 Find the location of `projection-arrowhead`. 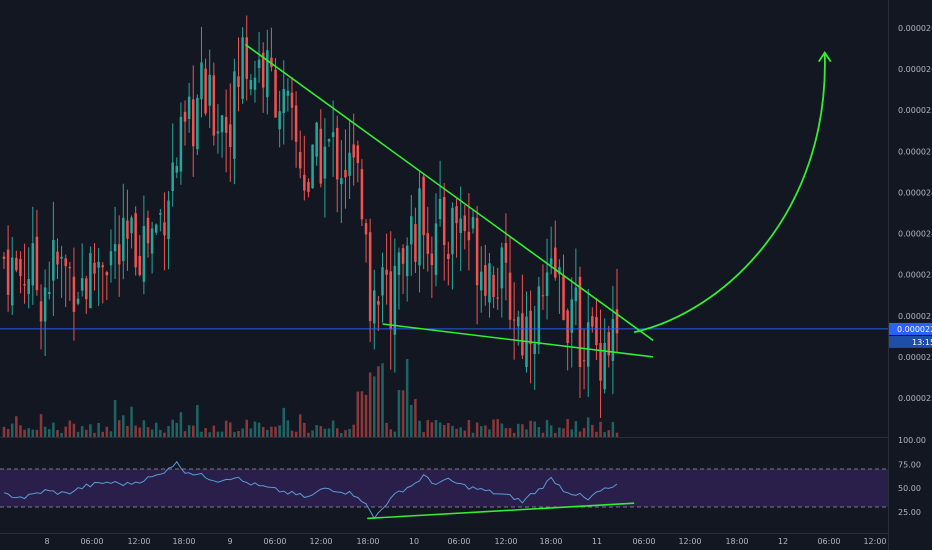

projection-arrowhead is located at coordinates (825, 57).